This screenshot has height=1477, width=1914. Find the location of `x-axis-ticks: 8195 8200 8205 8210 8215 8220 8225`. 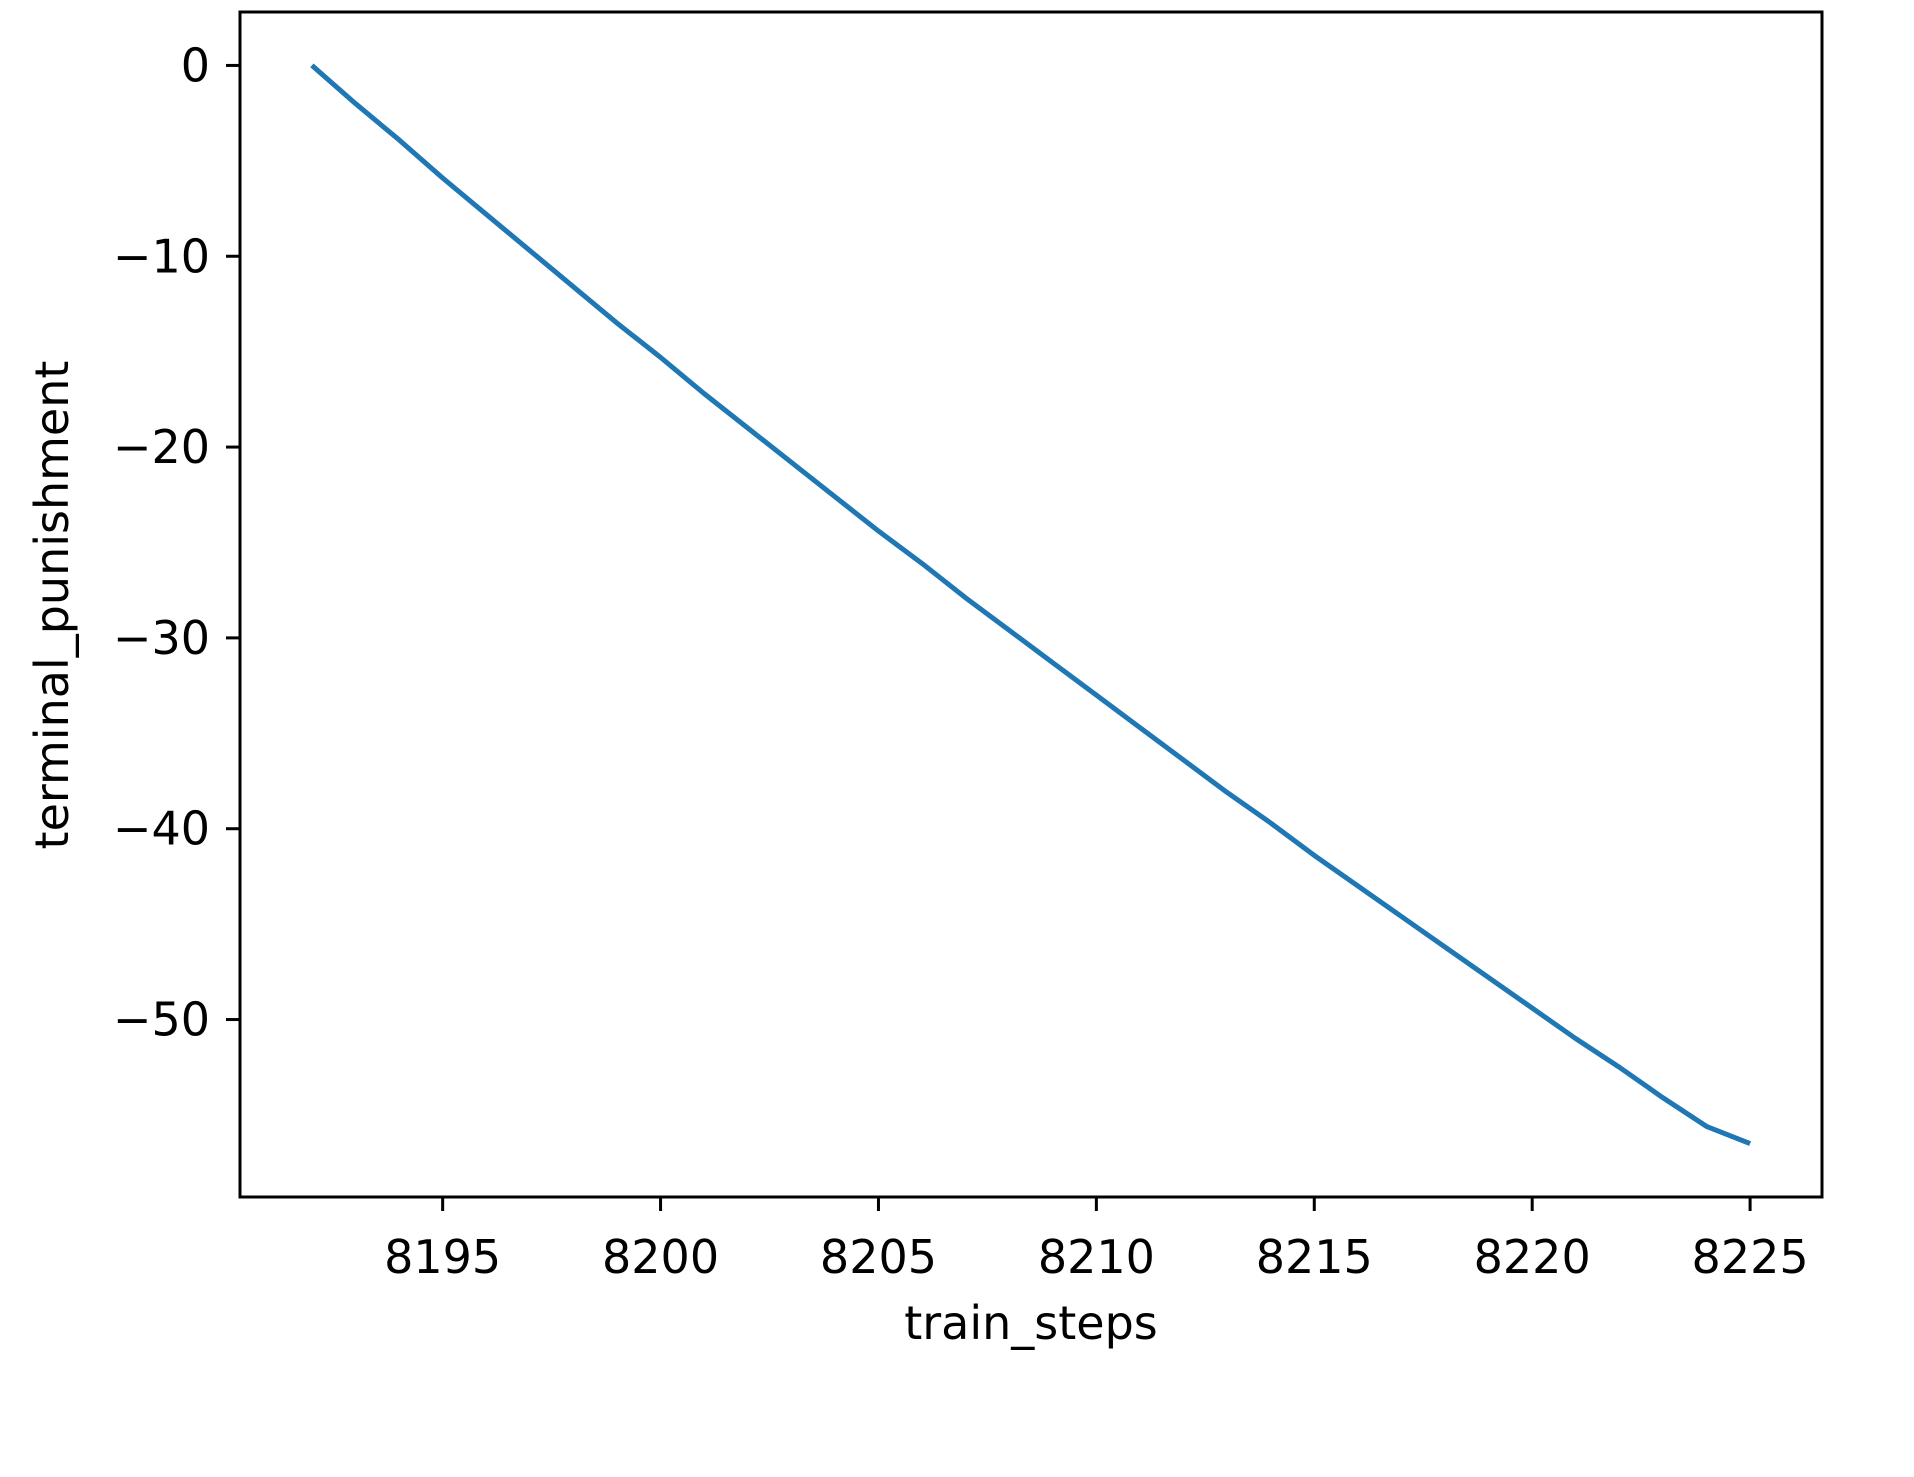

x-axis-ticks: 8195 8200 8205 8210 8215 8220 8225 is located at coordinates (1096, 1240).